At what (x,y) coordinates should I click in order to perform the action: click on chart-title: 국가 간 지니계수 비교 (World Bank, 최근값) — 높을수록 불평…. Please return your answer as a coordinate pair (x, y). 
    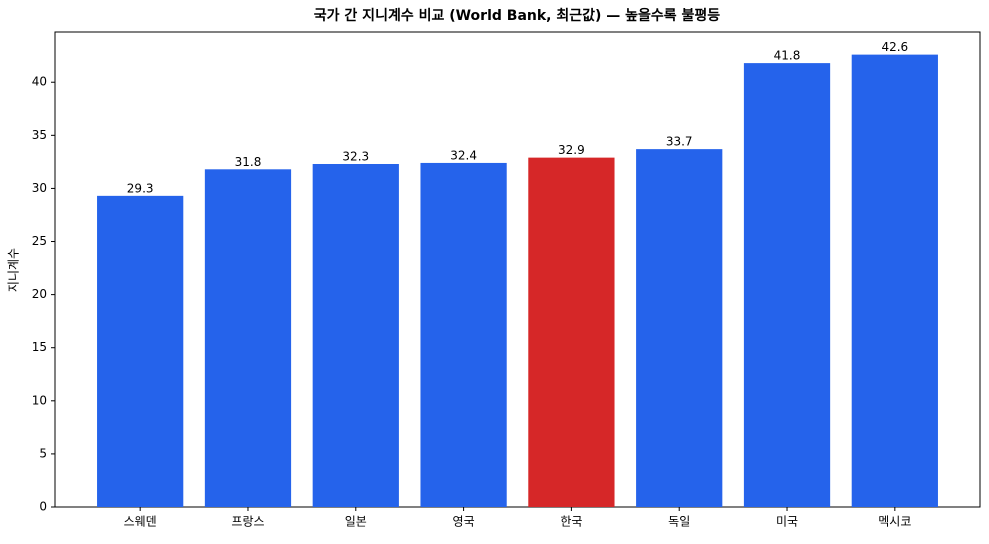
    Looking at the image, I should click on (517, 15).